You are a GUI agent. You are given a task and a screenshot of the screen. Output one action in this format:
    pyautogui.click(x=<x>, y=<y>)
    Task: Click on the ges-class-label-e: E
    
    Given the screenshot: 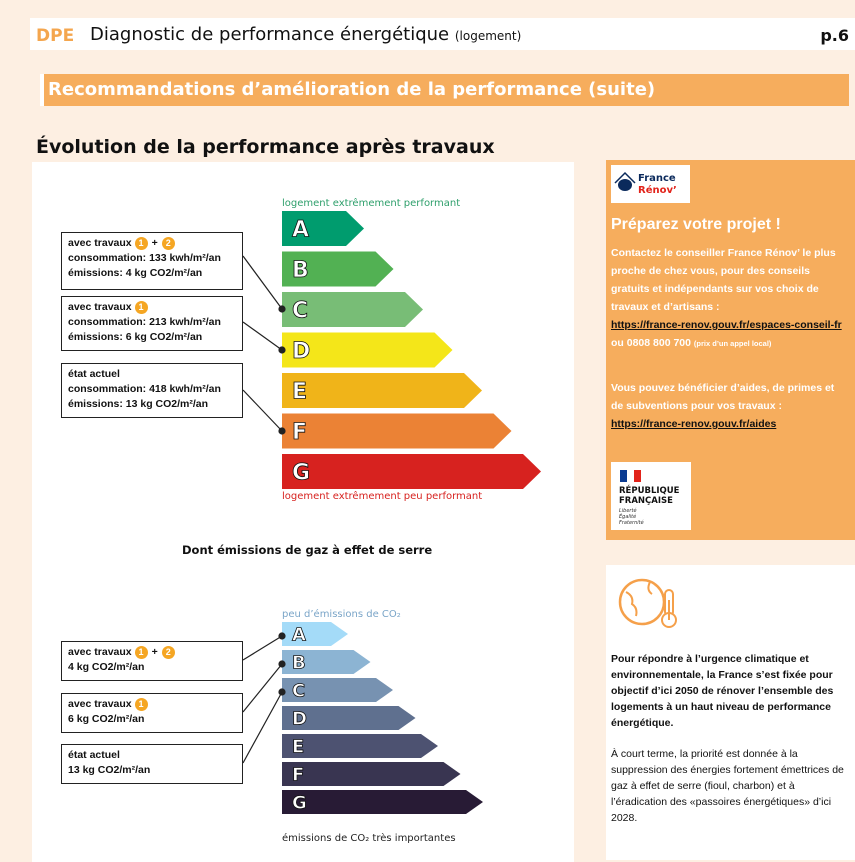 What is the action you would take?
    pyautogui.click(x=298, y=746)
    